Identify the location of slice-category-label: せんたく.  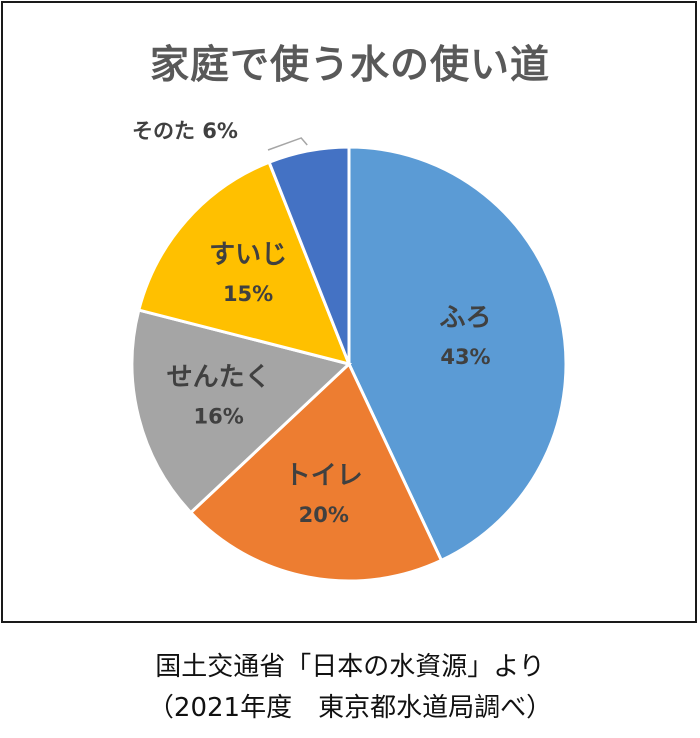
(219, 377).